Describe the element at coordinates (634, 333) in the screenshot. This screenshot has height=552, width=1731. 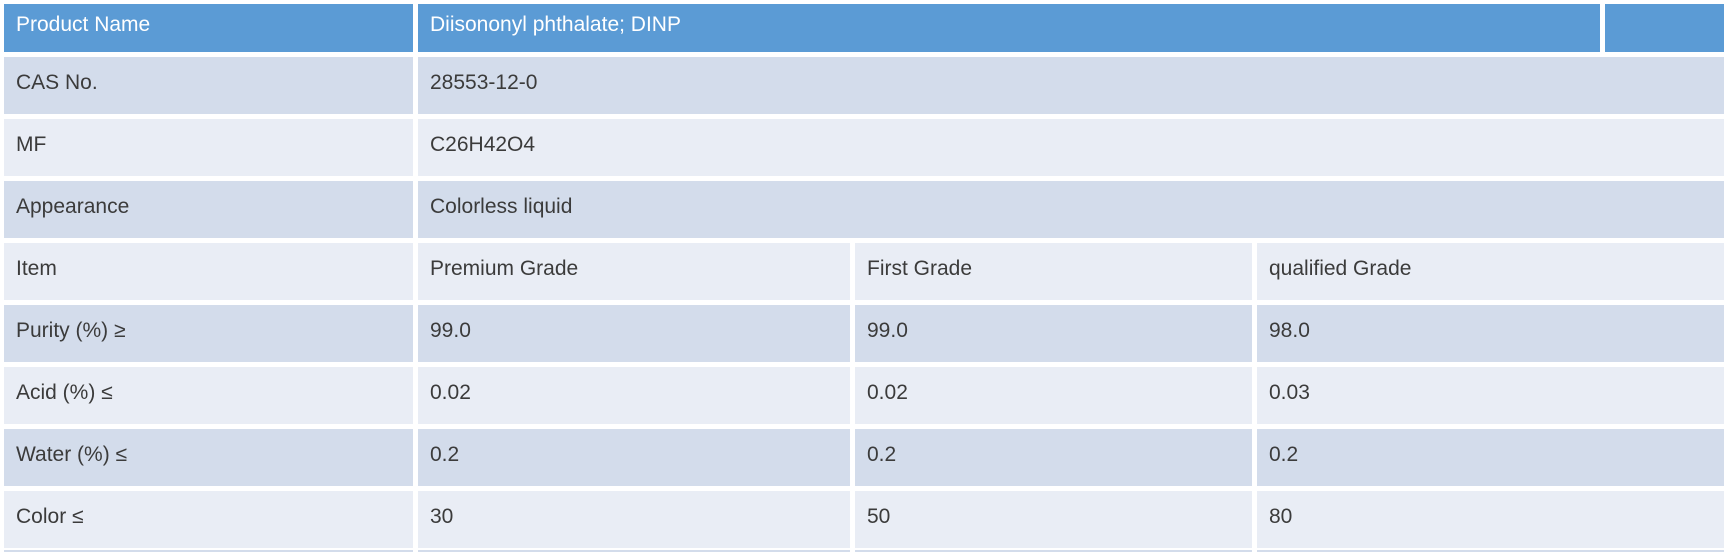
I see `purity-premium-value: 99.0` at that location.